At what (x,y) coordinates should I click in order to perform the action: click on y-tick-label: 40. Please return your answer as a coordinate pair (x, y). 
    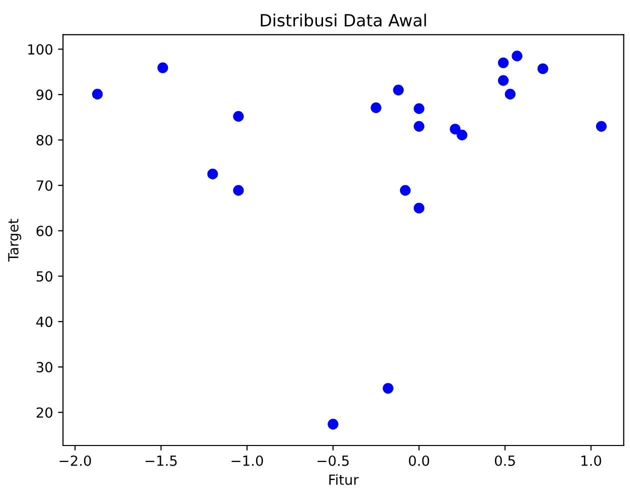
    Looking at the image, I should click on (44, 322).